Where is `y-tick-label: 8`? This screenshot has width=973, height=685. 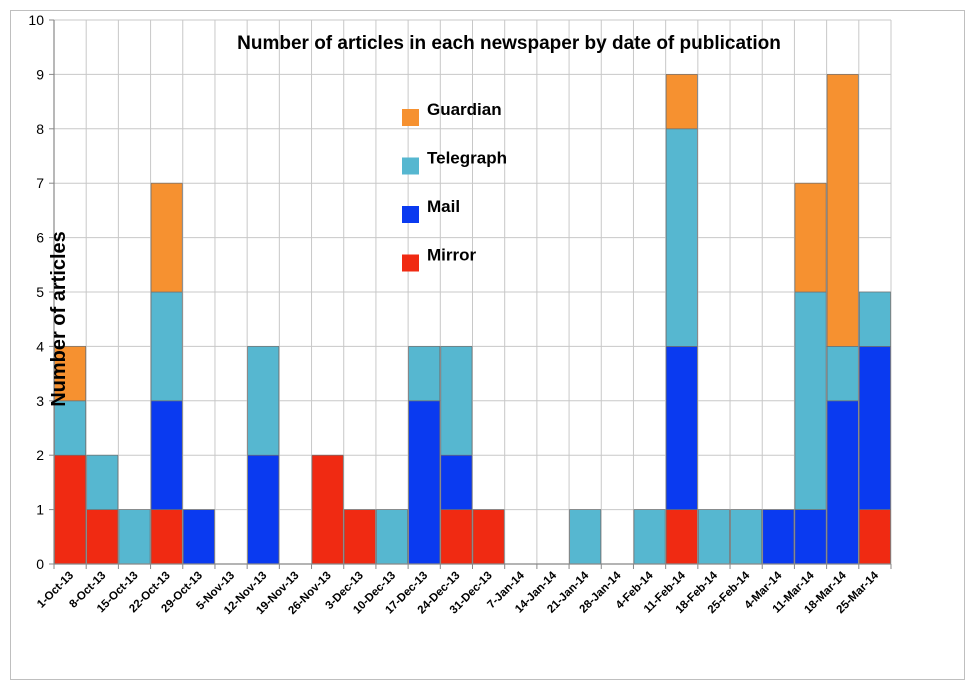 y-tick-label: 8 is located at coordinates (40, 129).